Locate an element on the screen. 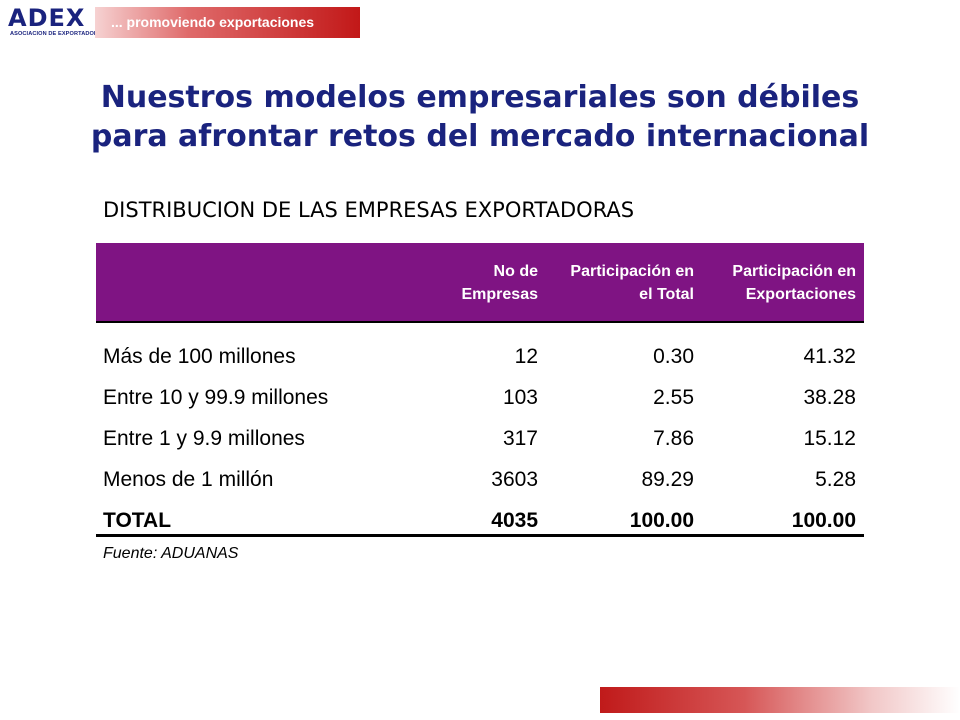 The height and width of the screenshot is (720, 960). row-label: Entre 10 y 99.9 millones is located at coordinates (216, 397).